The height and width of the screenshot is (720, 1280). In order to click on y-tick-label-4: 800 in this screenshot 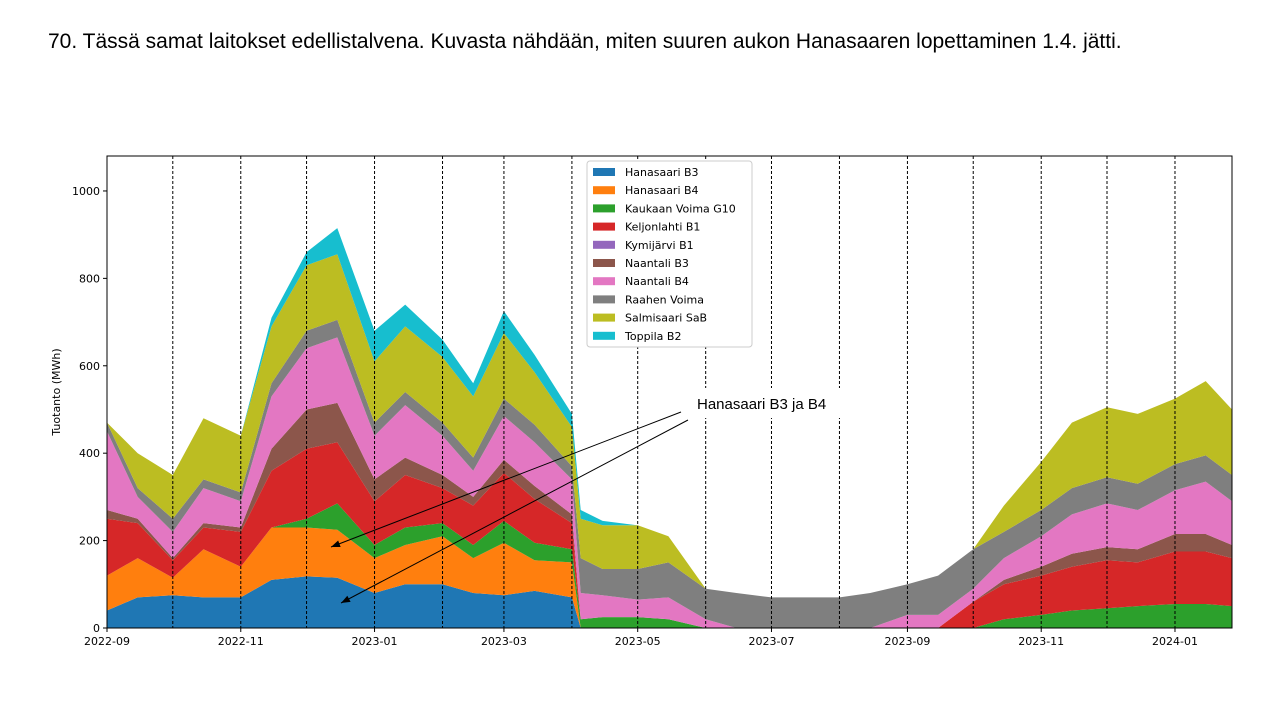, I will do `click(89, 278)`.